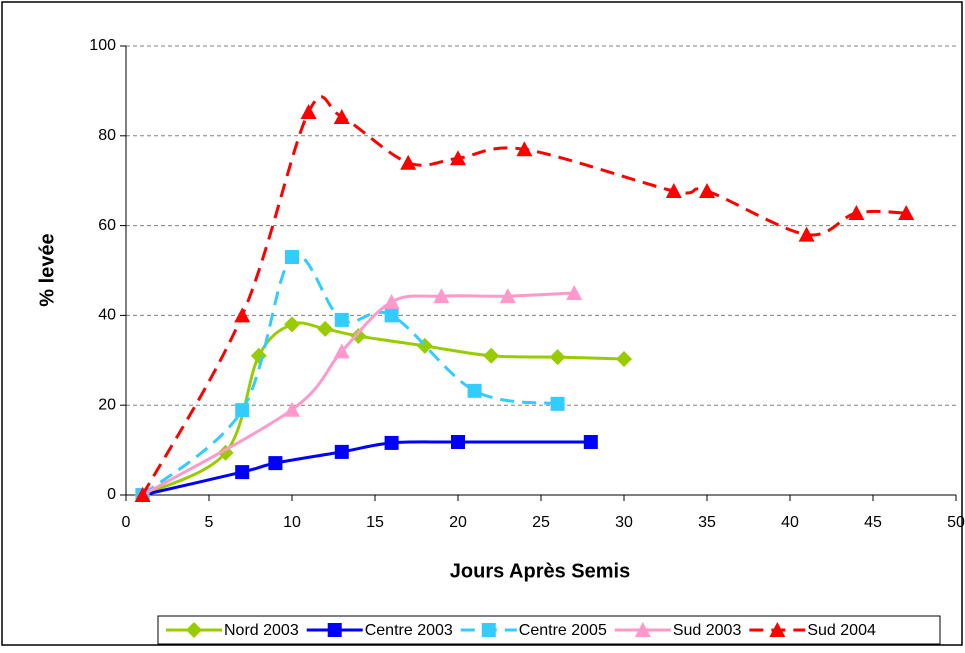  Describe the element at coordinates (540, 571) in the screenshot. I see `x-axis-title: Jours Après Semis` at that location.